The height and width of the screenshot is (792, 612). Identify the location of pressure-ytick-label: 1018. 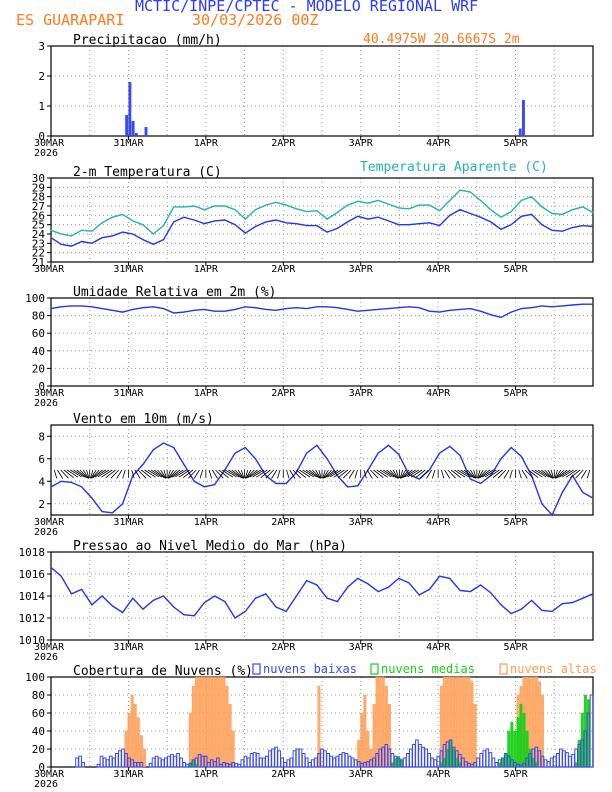
(32, 552).